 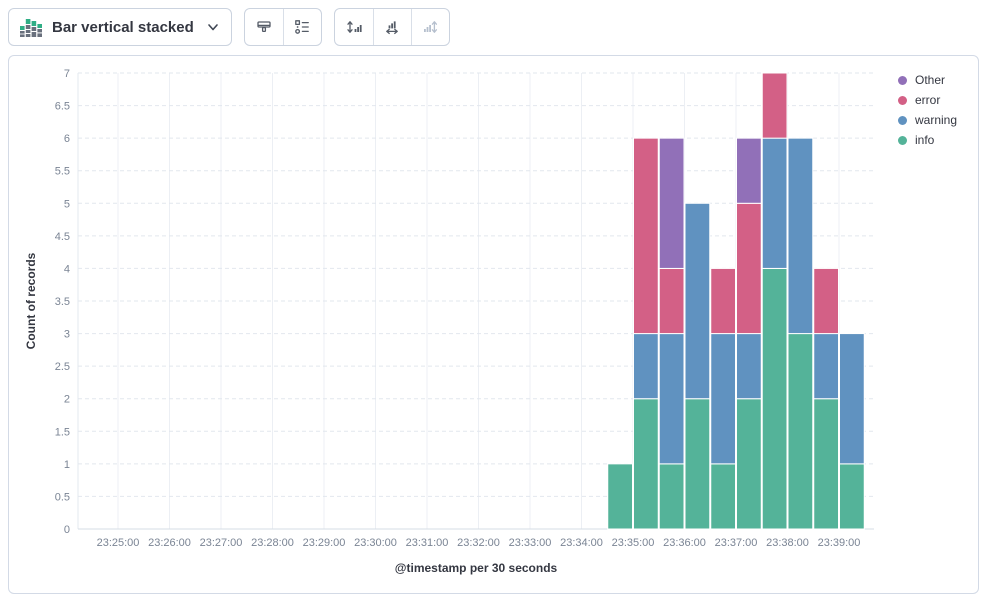 What do you see at coordinates (67, 139) in the screenshot?
I see `y-tick-label: 6` at bounding box center [67, 139].